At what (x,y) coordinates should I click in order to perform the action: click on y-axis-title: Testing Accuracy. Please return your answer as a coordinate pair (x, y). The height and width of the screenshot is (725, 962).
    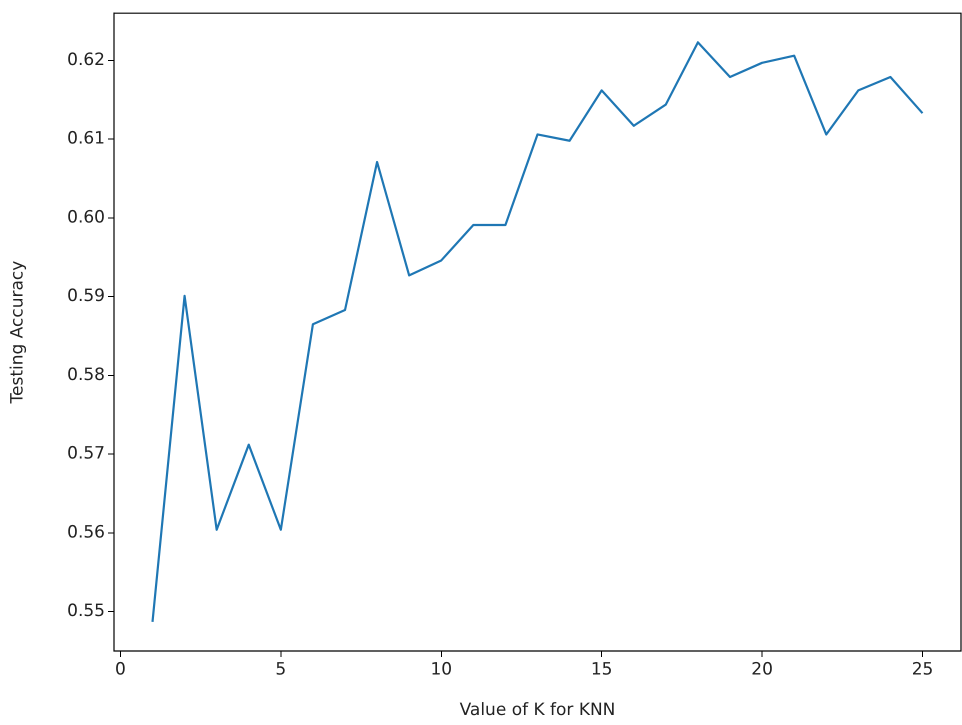
    Looking at the image, I should click on (18, 332).